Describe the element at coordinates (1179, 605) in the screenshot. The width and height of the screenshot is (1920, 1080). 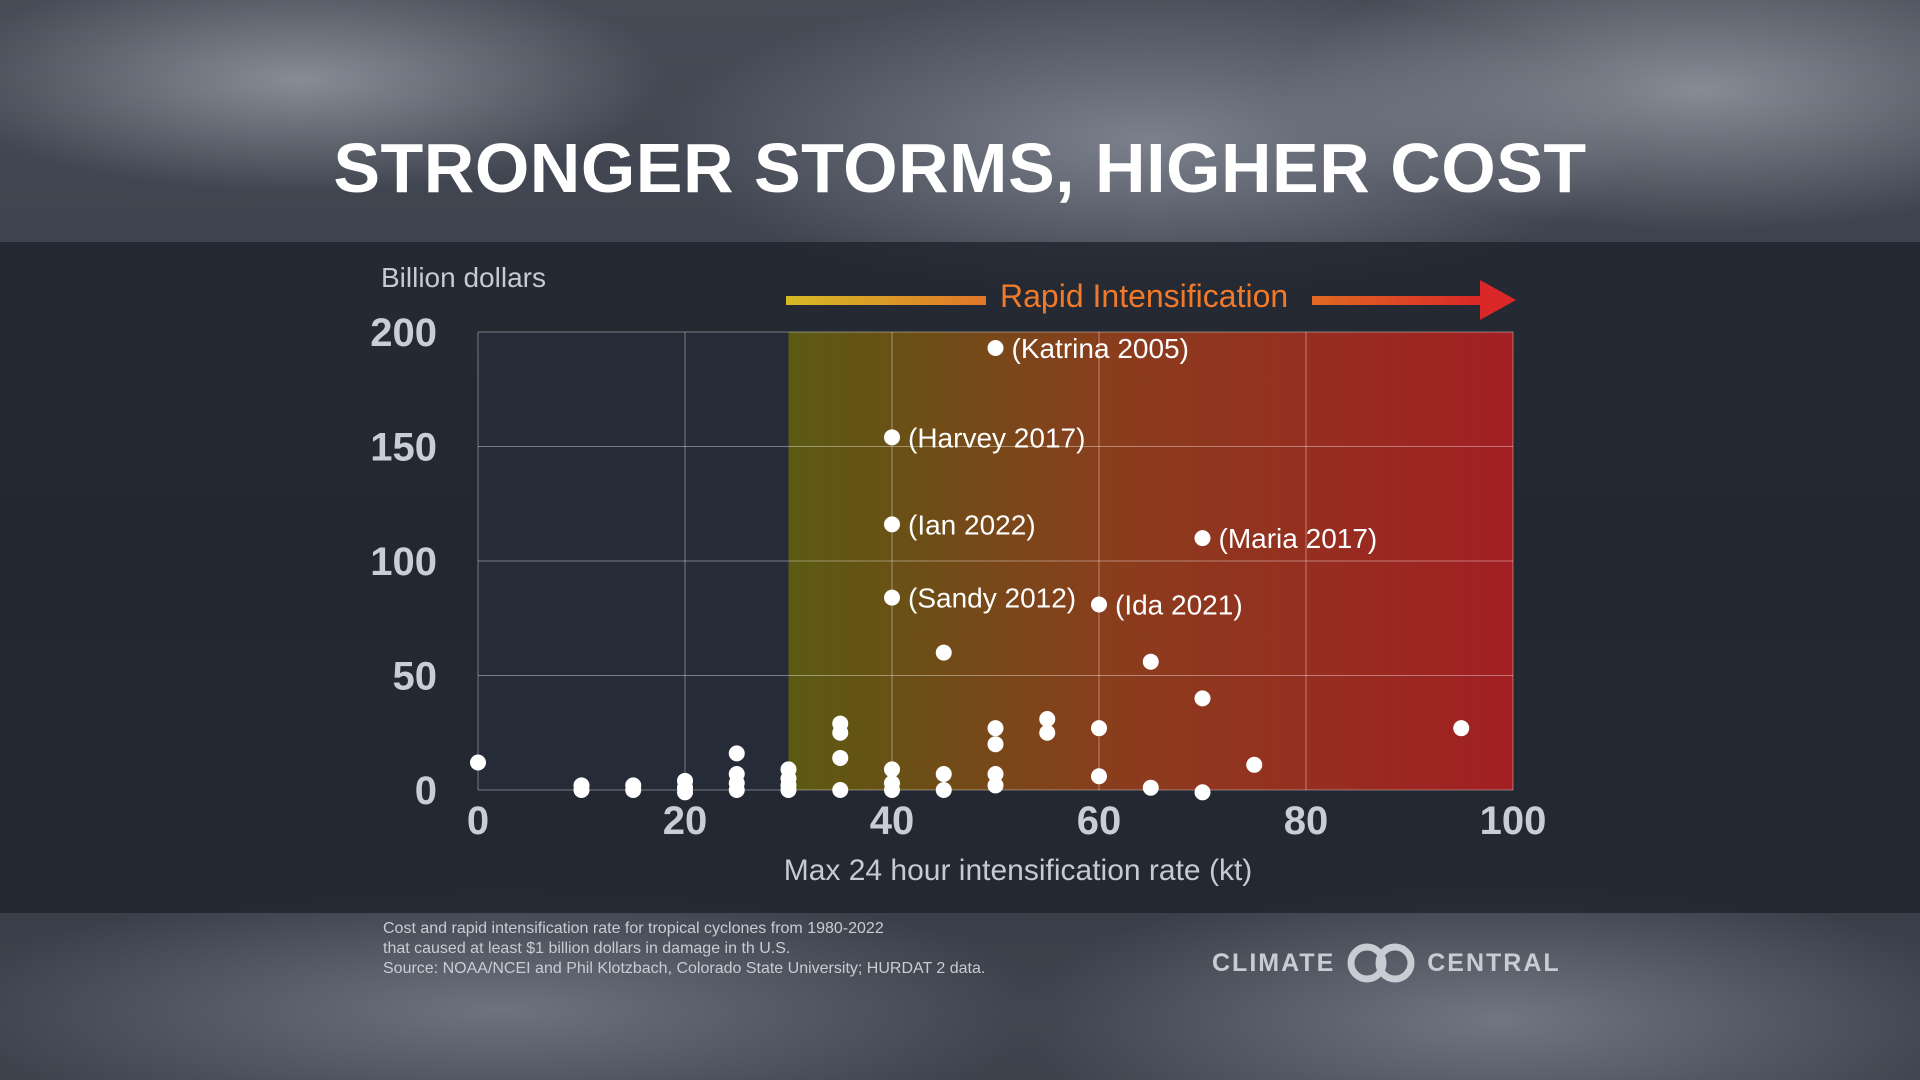
I see `storm-label: (Ida 2021)` at that location.